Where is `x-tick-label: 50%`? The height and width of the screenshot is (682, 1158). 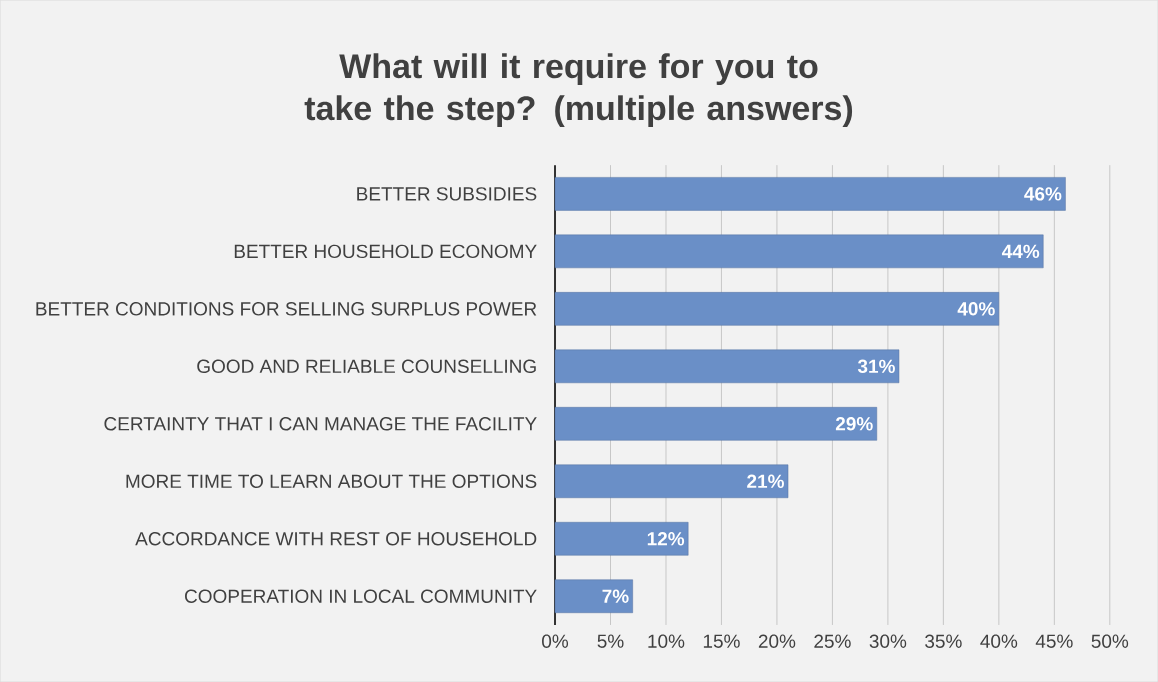
x-tick-label: 50% is located at coordinates (1110, 641).